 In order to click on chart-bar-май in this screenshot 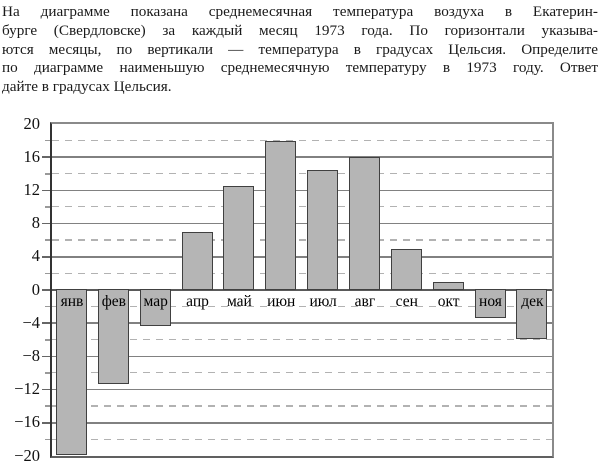, I will do `click(239, 238)`.